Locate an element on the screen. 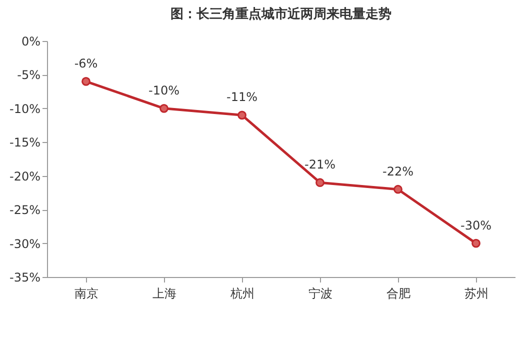 This screenshot has height=339, width=525. y-tick-label: -35% is located at coordinates (24, 277).